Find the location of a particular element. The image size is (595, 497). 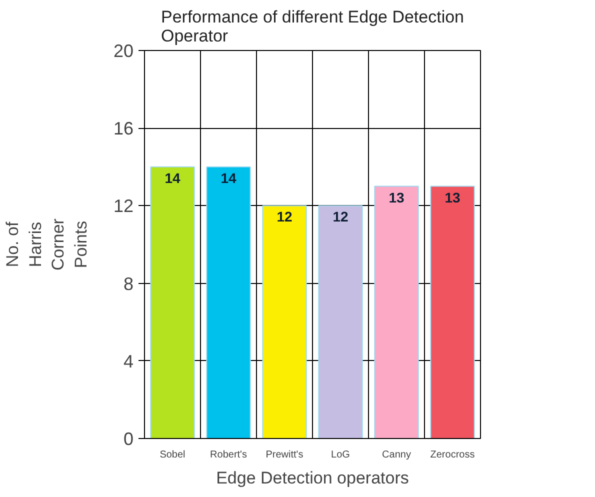

y-tick-label: 4 is located at coordinates (128, 361).